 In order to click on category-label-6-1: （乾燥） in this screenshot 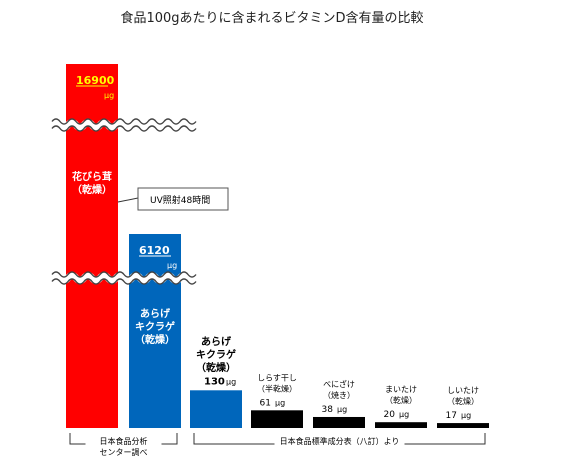, I will do `click(463, 401)`.